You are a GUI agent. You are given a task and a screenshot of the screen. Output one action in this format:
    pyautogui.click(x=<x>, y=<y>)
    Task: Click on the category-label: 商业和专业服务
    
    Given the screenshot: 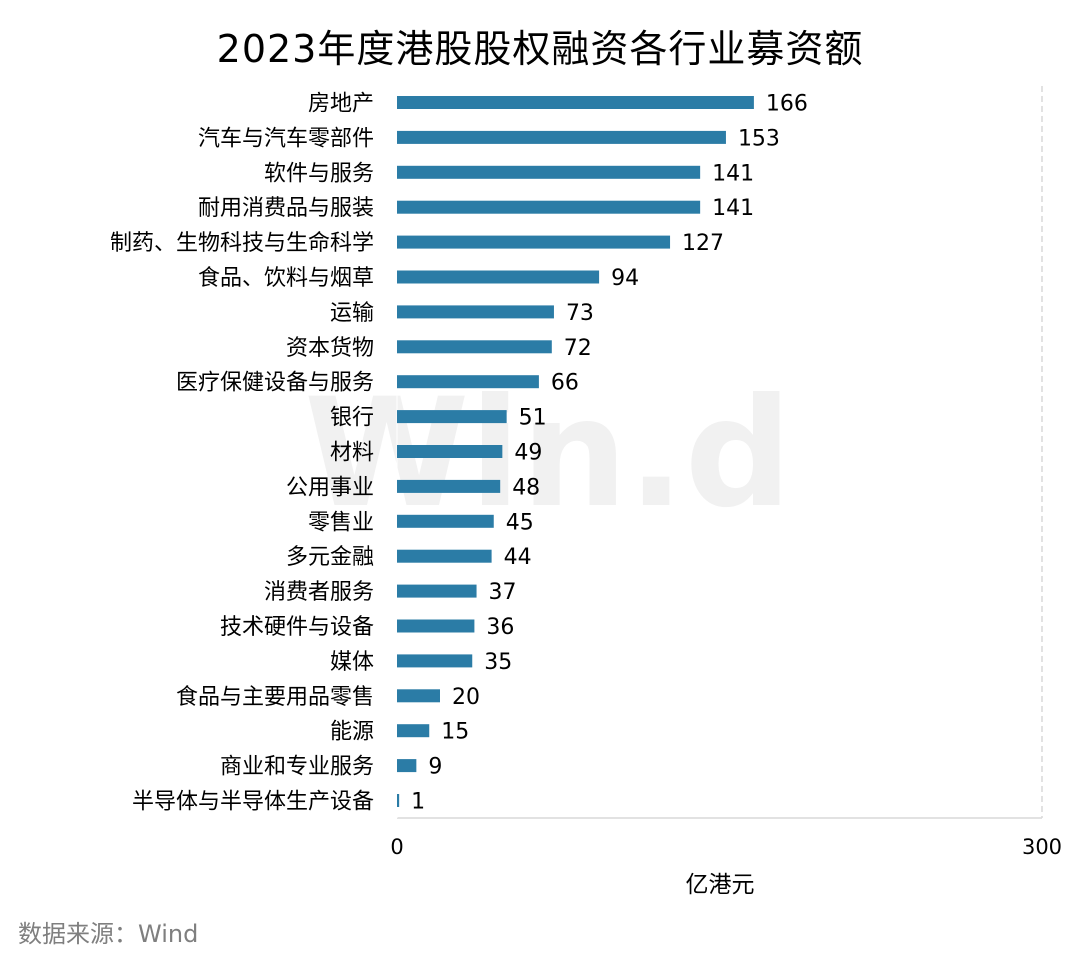 What is the action you would take?
    pyautogui.click(x=297, y=767)
    